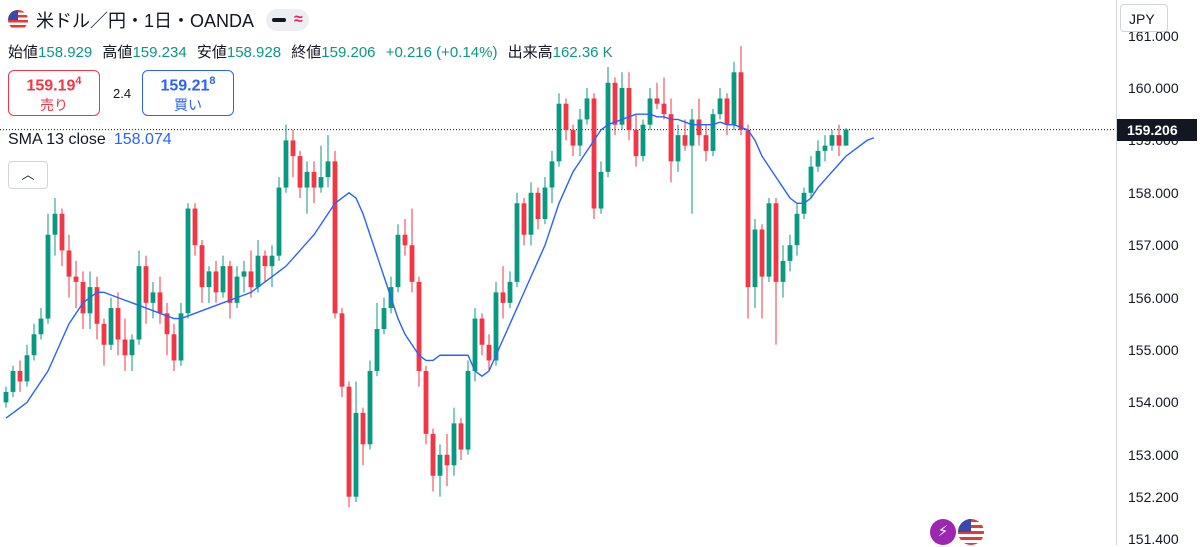 The image size is (1200, 547). Describe the element at coordinates (54, 105) in the screenshot. I see `sell-label: 売り` at that location.